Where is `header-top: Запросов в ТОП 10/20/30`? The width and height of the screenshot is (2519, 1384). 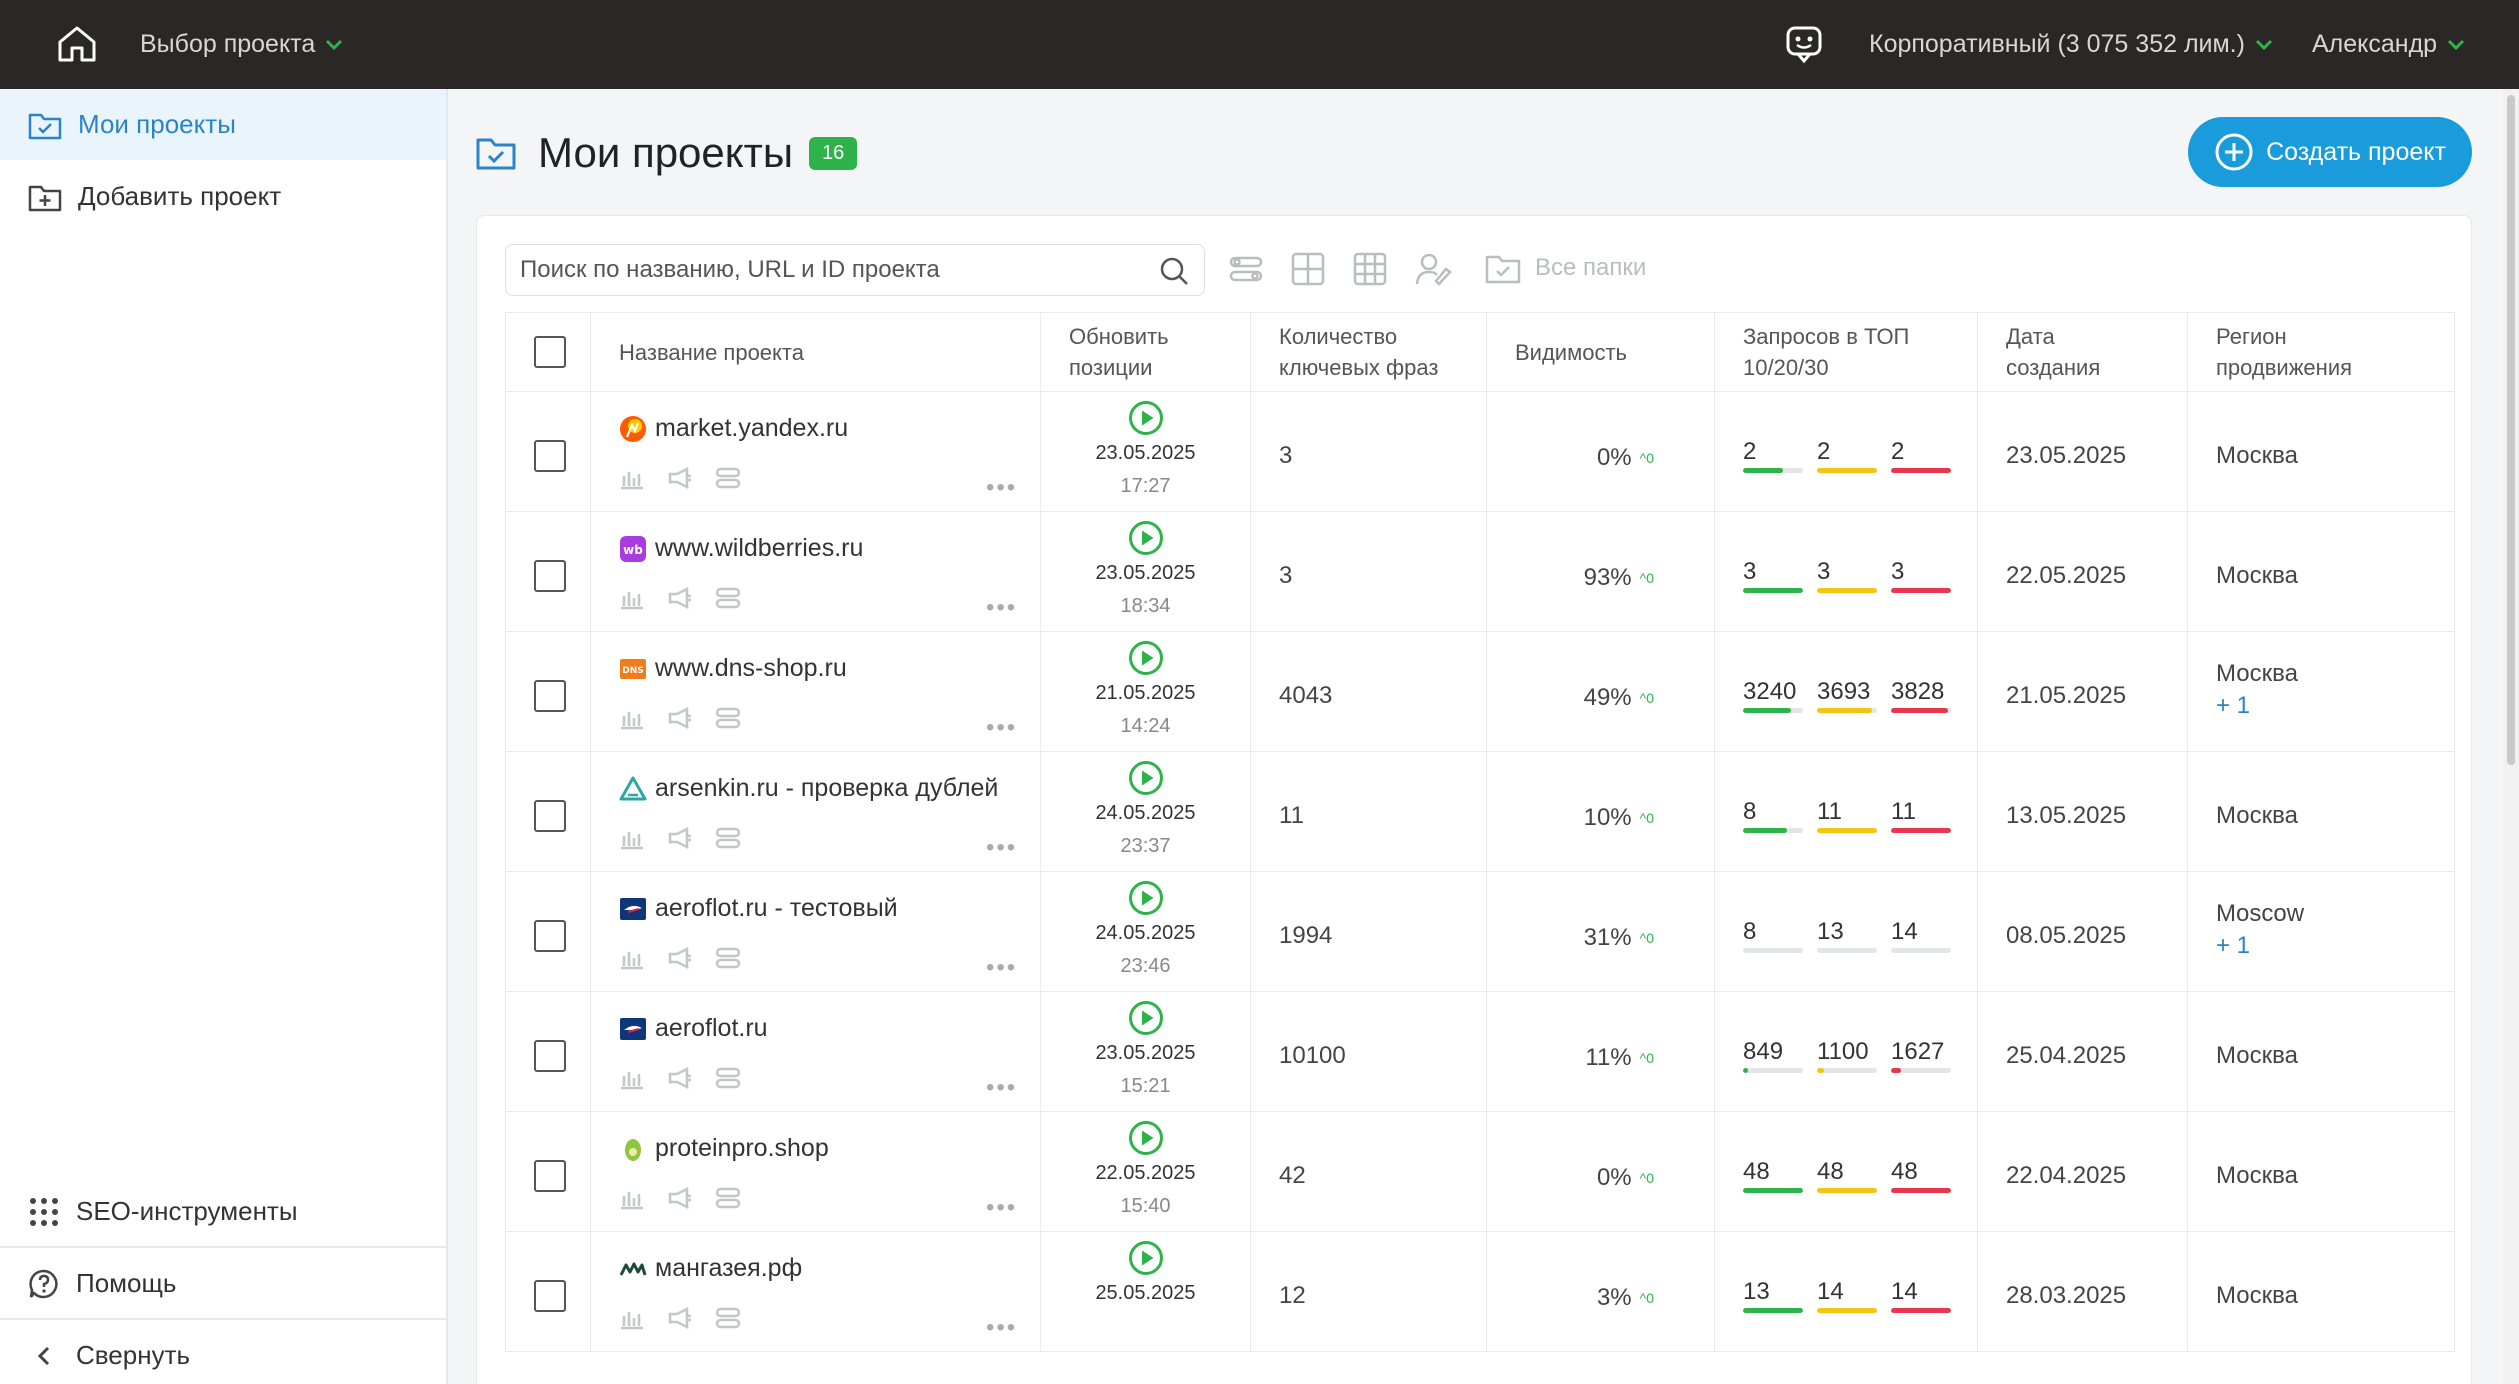 header-top: Запросов в ТОП 10/20/30 is located at coordinates (1846, 352).